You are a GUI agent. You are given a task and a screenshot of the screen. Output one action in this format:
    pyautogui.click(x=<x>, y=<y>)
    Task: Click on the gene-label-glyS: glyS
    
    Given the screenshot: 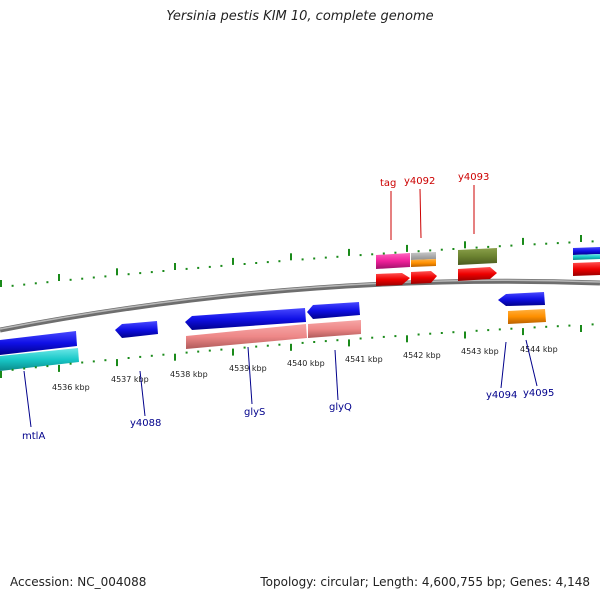 What is the action you would take?
    pyautogui.click(x=254, y=412)
    